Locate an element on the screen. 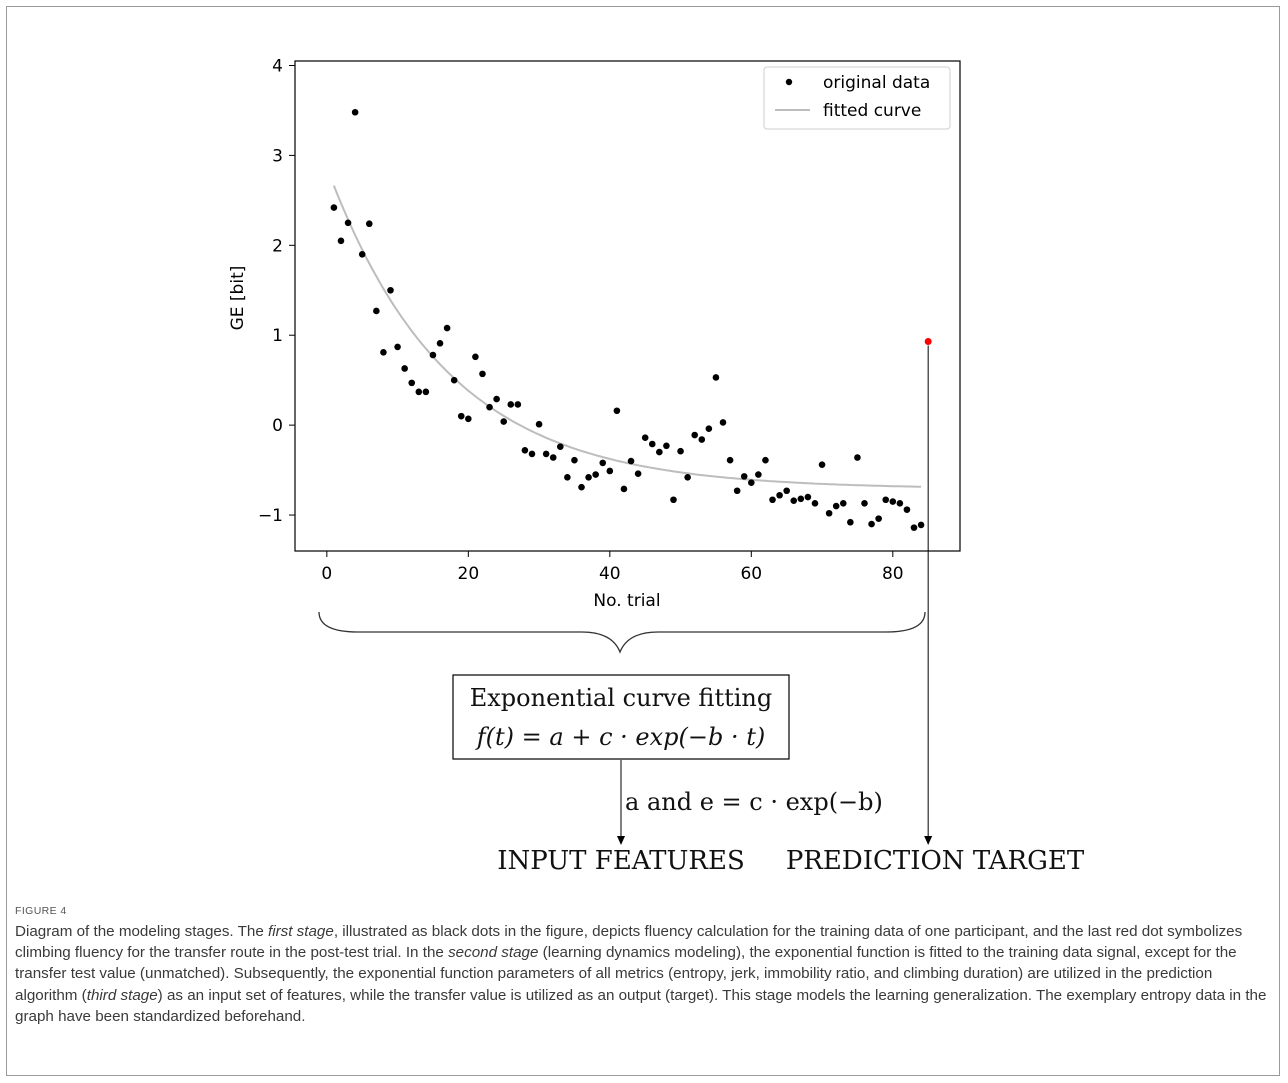 Image resolution: width=1288 pixels, height=1083 pixels. y-tick-label: 1 is located at coordinates (277, 336).